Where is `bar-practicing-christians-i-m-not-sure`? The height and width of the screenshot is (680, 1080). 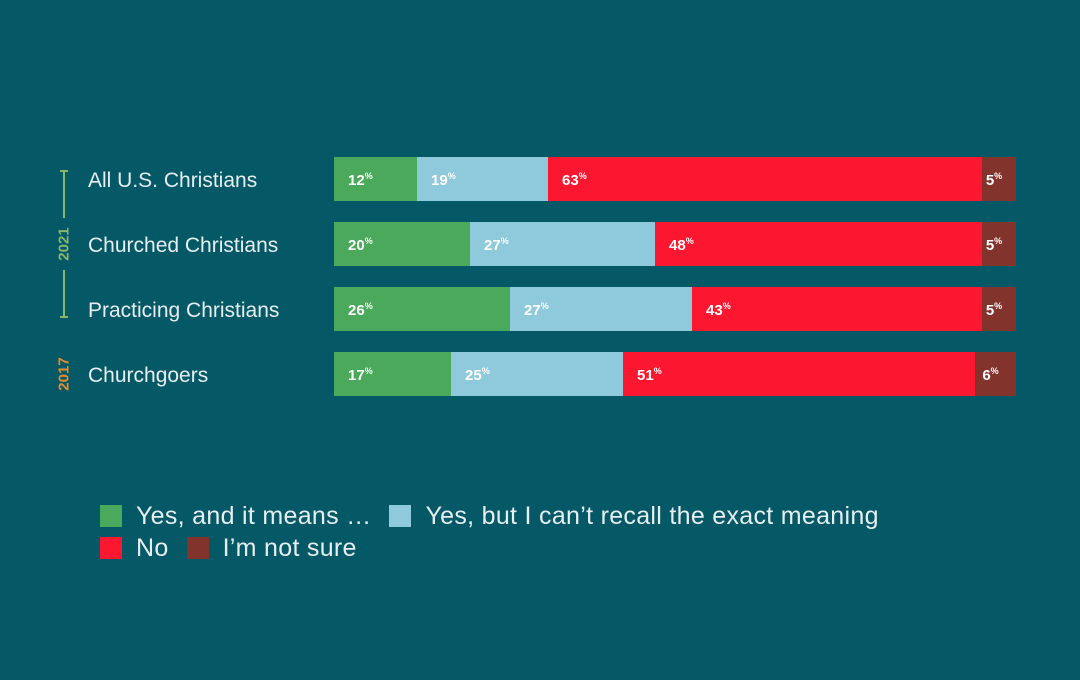
bar-practicing-christians-i-m-not-sure is located at coordinates (999, 309).